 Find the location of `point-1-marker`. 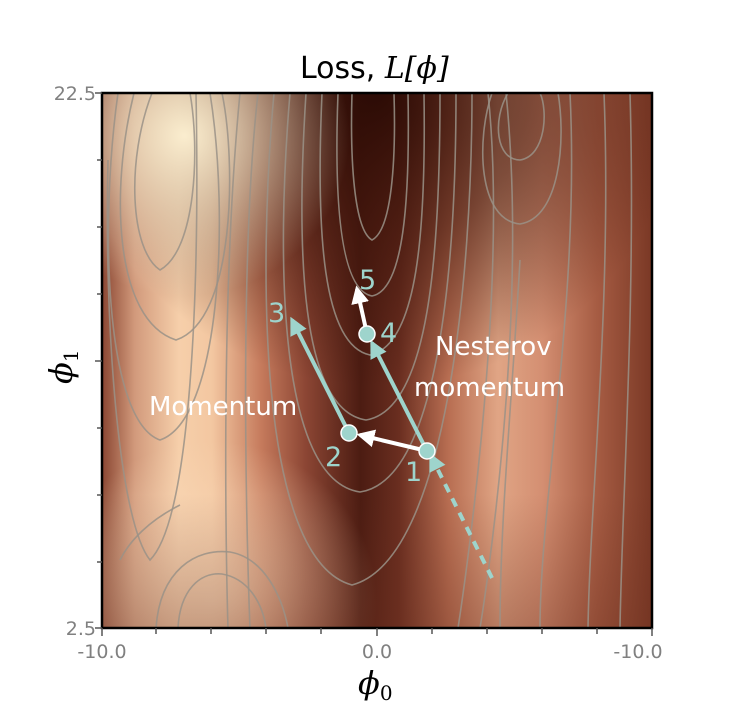

point-1-marker is located at coordinates (427, 451).